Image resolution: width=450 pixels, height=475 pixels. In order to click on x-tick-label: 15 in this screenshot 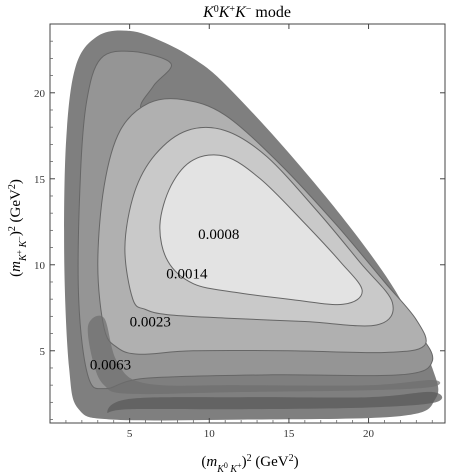, I will do `click(289, 434)`.